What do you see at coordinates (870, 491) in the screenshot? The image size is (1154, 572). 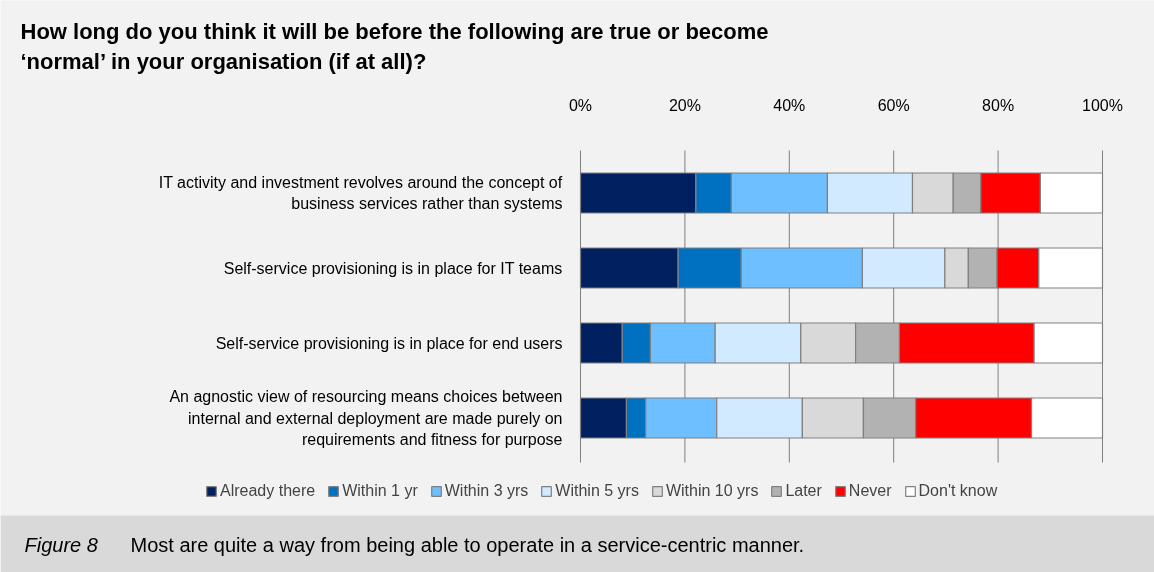 I see `legend-label: Never` at bounding box center [870, 491].